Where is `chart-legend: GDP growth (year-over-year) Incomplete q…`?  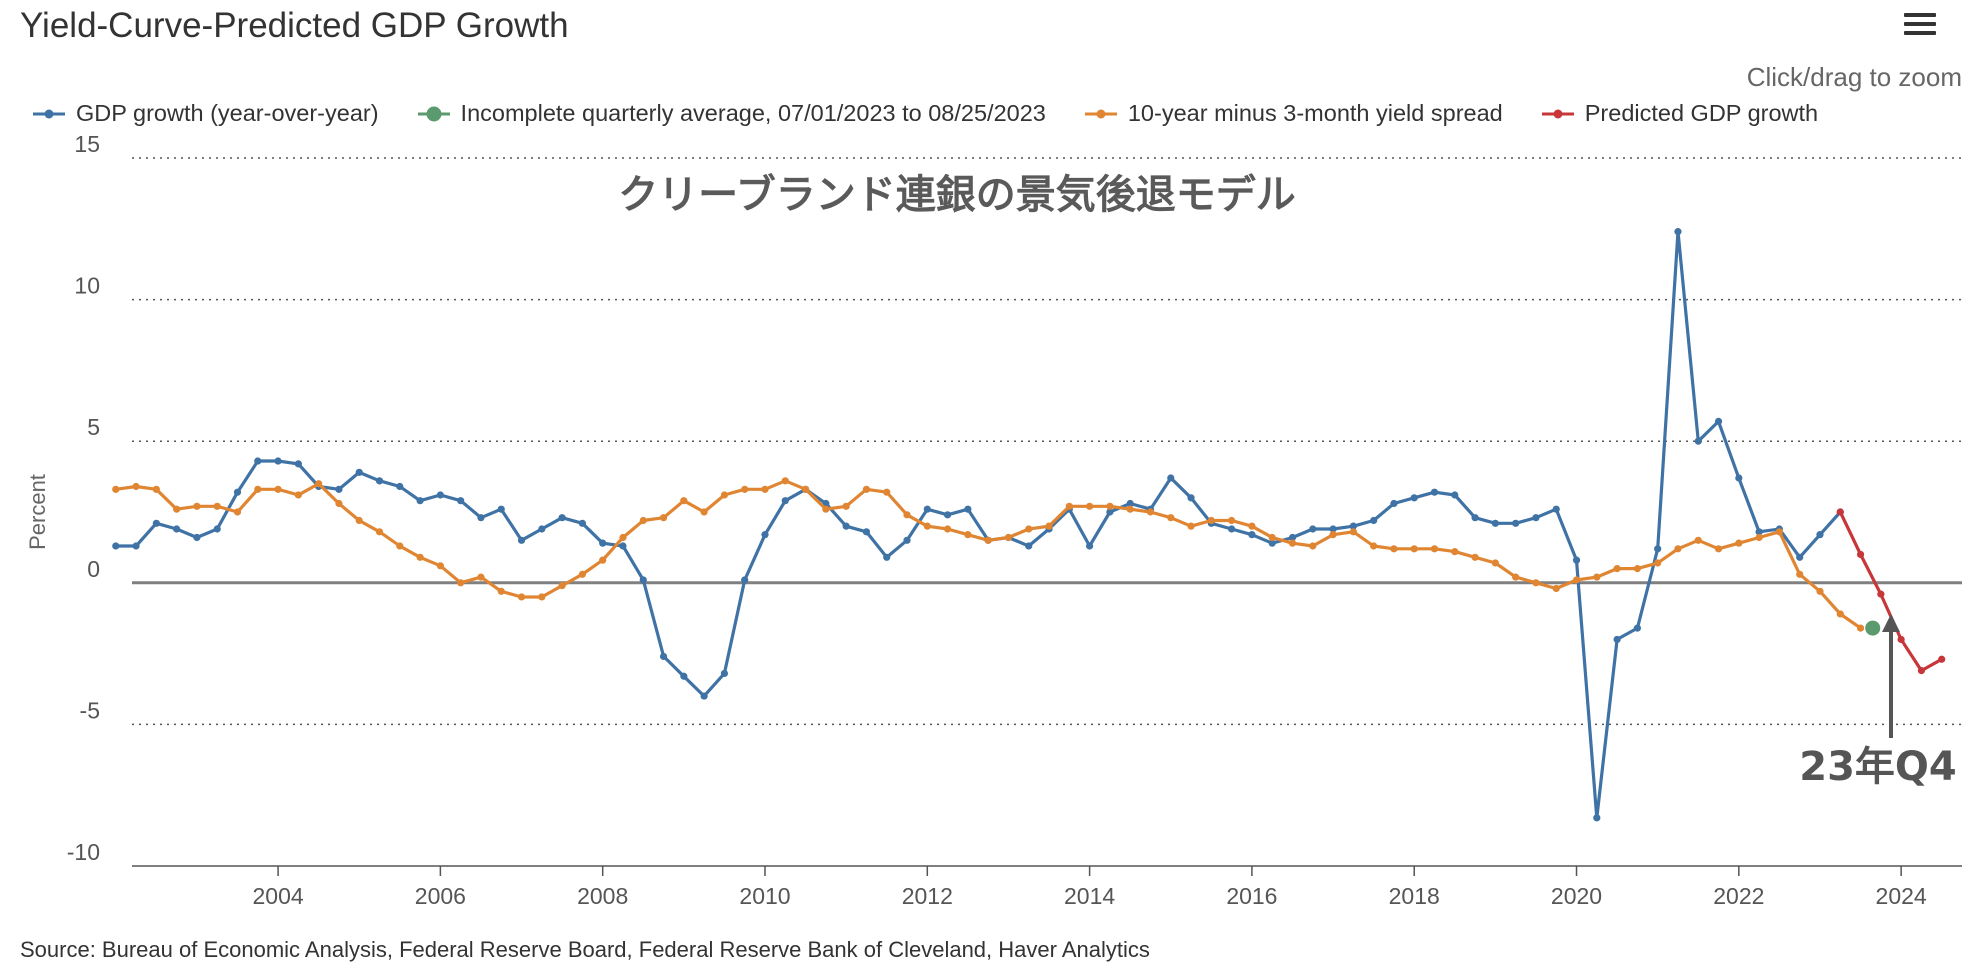
chart-legend: GDP growth (year-over-year) Incomplete q… is located at coordinates (944, 113).